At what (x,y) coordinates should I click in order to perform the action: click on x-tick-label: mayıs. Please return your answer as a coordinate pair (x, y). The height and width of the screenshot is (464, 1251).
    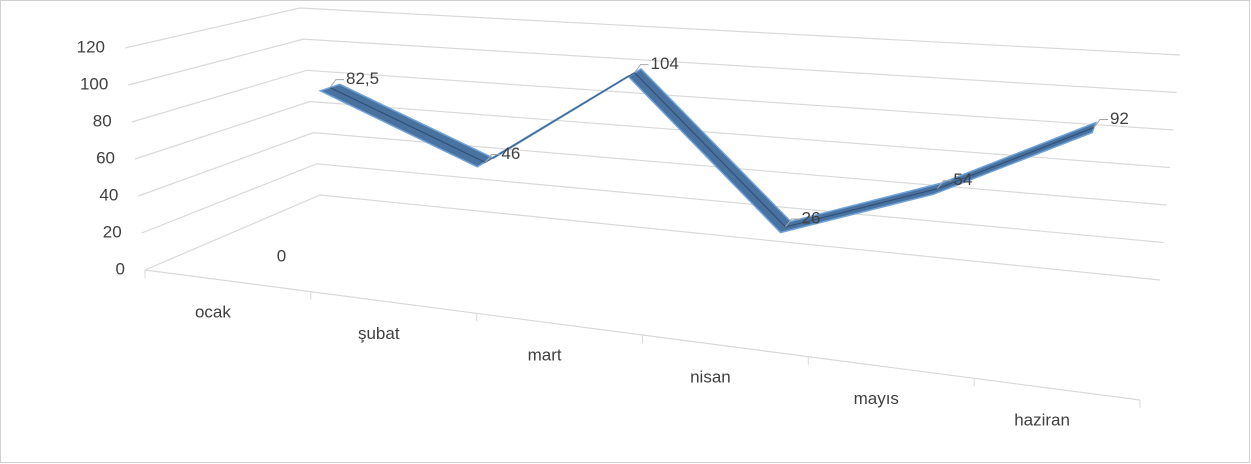
    Looking at the image, I should click on (876, 398).